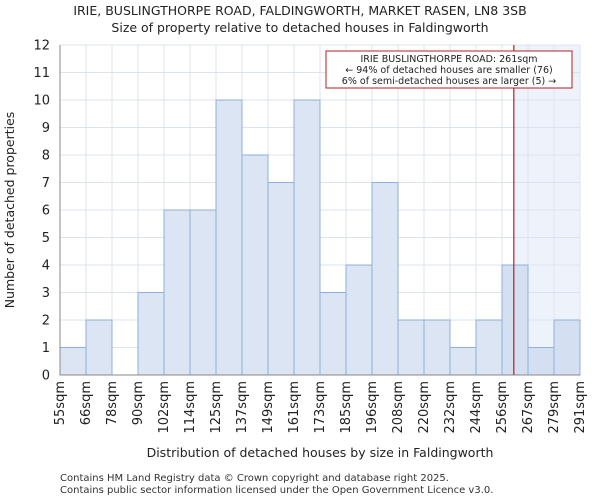 The width and height of the screenshot is (600, 500). What do you see at coordinates (138, 403) in the screenshot?
I see `x-tick-label: 90sqm` at bounding box center [138, 403].